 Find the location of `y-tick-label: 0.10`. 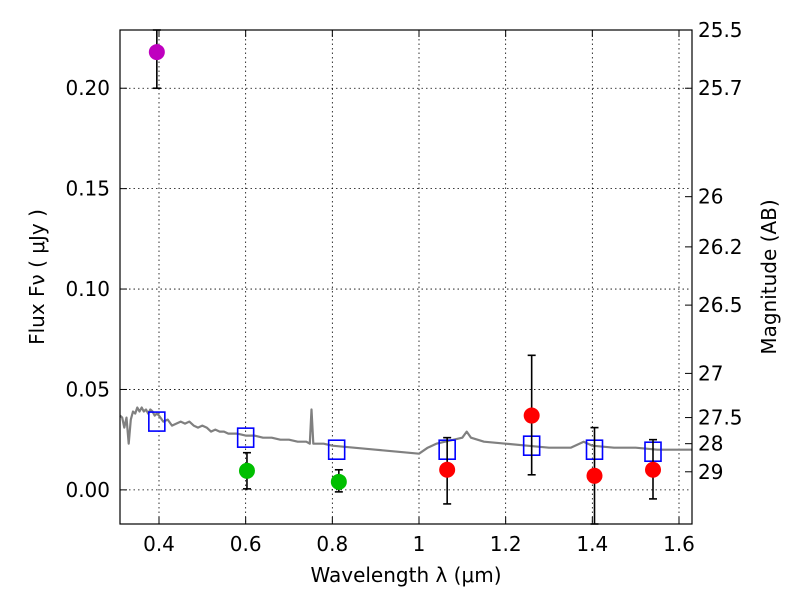

y-tick-label: 0.10 is located at coordinates (87, 289).